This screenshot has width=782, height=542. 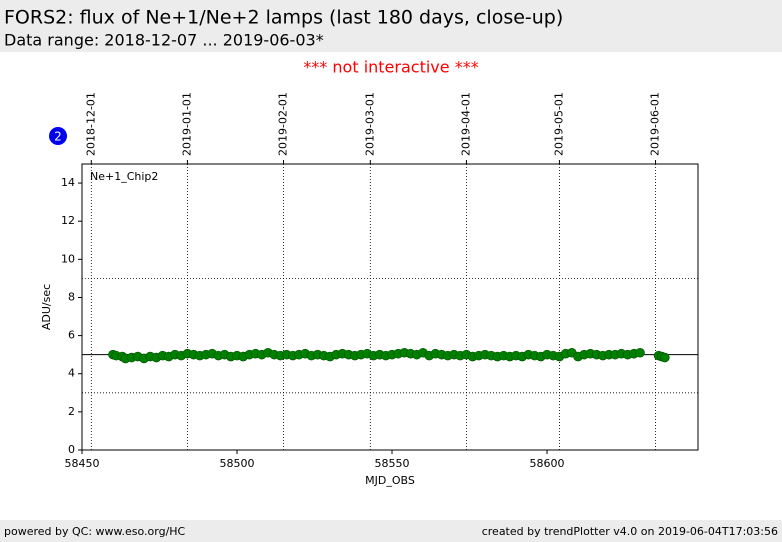 I want to click on footer-left: powered by QC: www.eso.org/HC, so click(x=95, y=531).